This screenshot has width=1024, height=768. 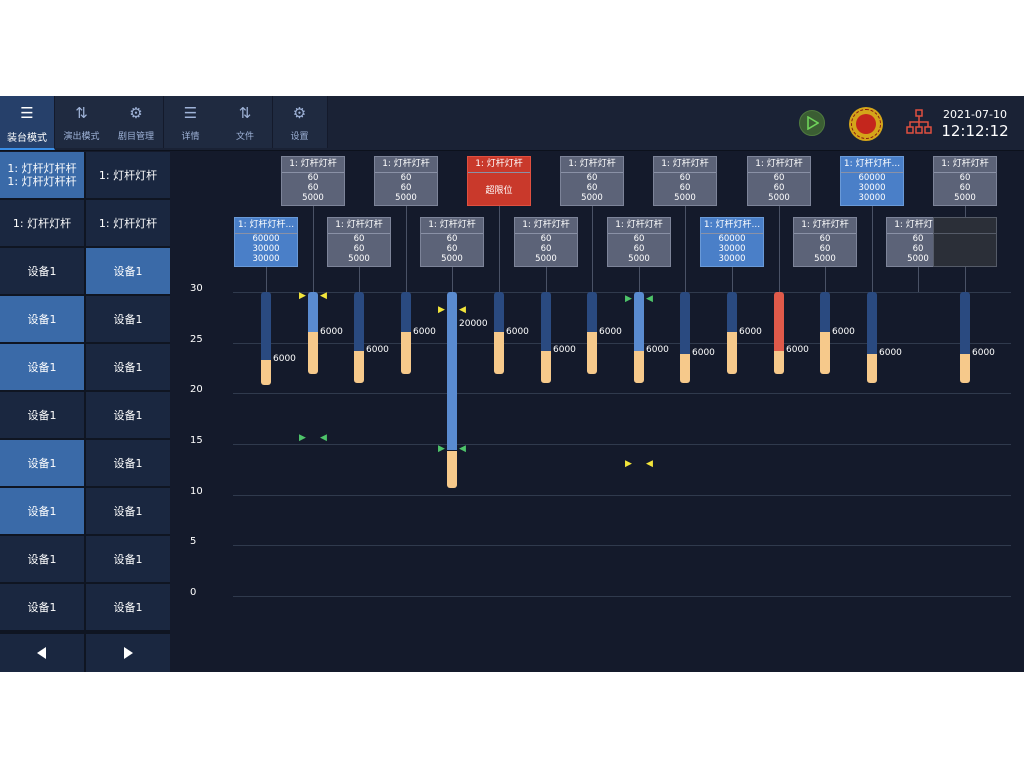 What do you see at coordinates (872, 188) in the screenshot?
I see `card-value: 30000` at bounding box center [872, 188].